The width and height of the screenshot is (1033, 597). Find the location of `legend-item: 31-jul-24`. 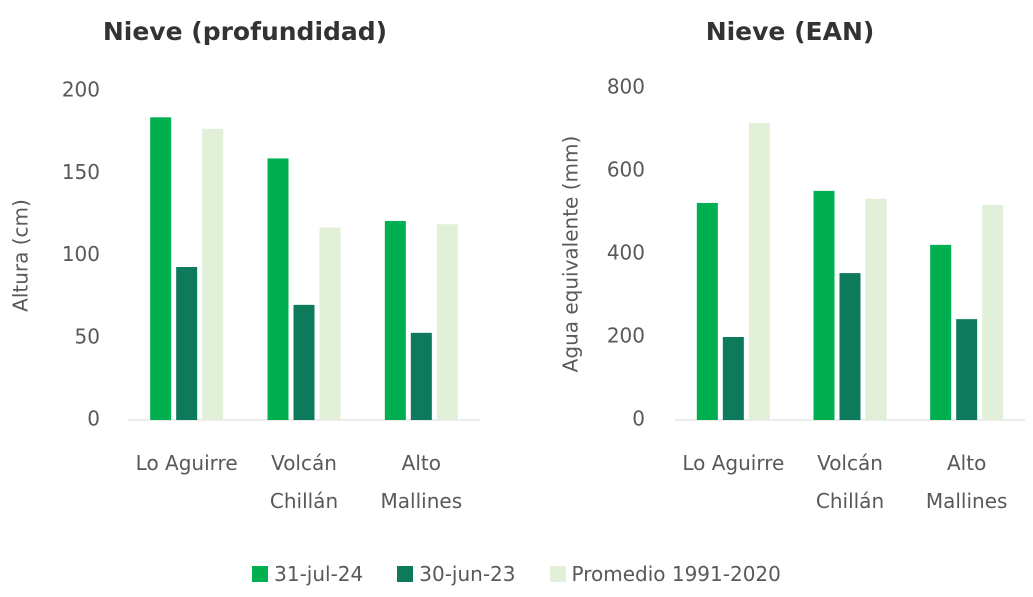

legend-item: 31-jul-24 is located at coordinates (307, 574).